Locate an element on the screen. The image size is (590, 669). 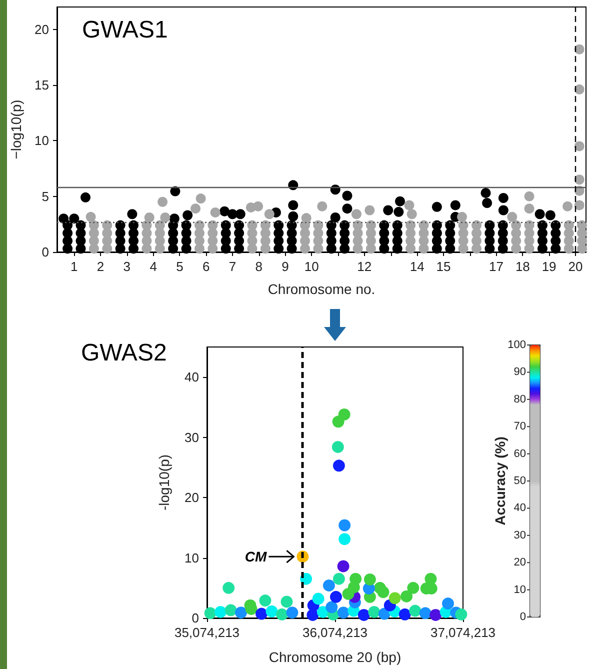
x-tick-label: 36,074,213 is located at coordinates (335, 632).